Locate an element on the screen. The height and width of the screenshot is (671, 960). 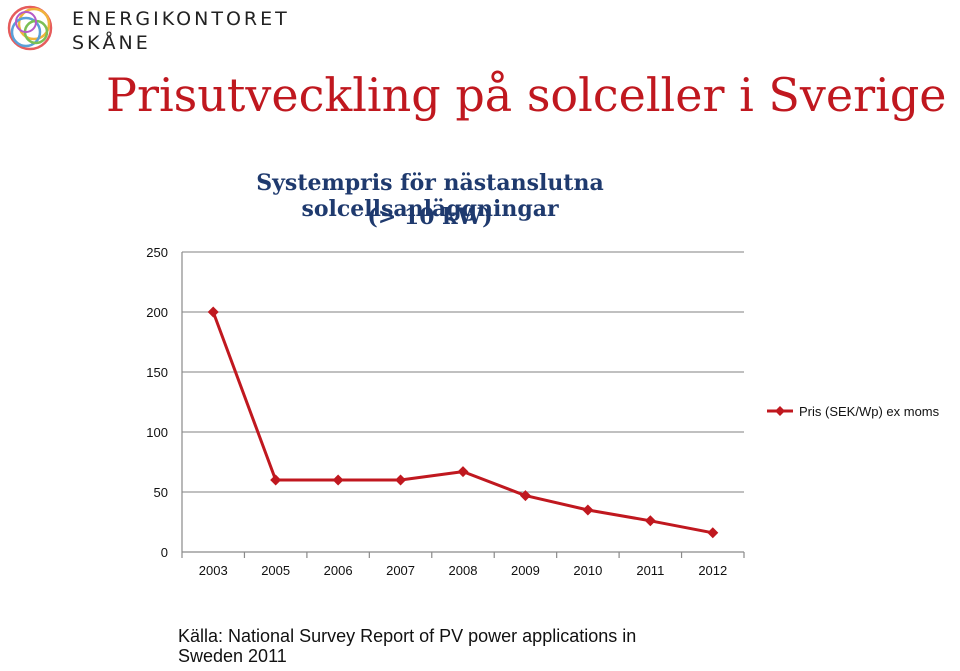
x-tick-label: 2008 is located at coordinates (463, 570).